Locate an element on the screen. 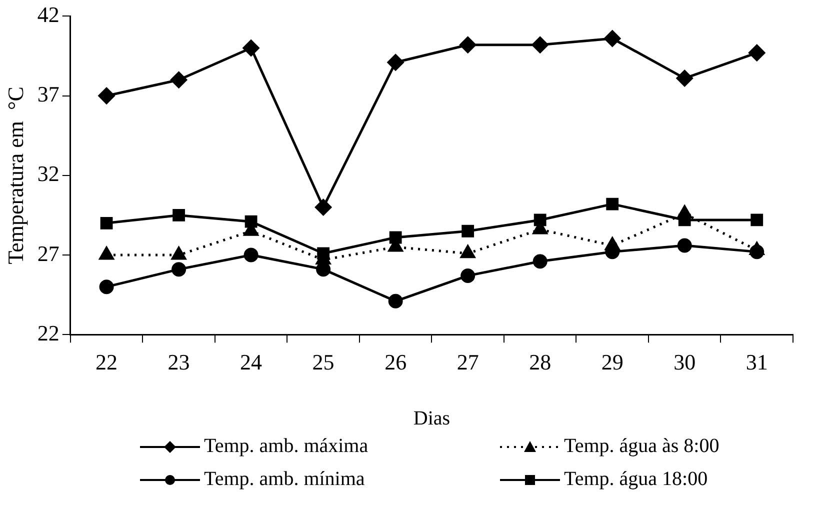 This screenshot has width=813, height=518. x-tick-label: 23 is located at coordinates (179, 362).